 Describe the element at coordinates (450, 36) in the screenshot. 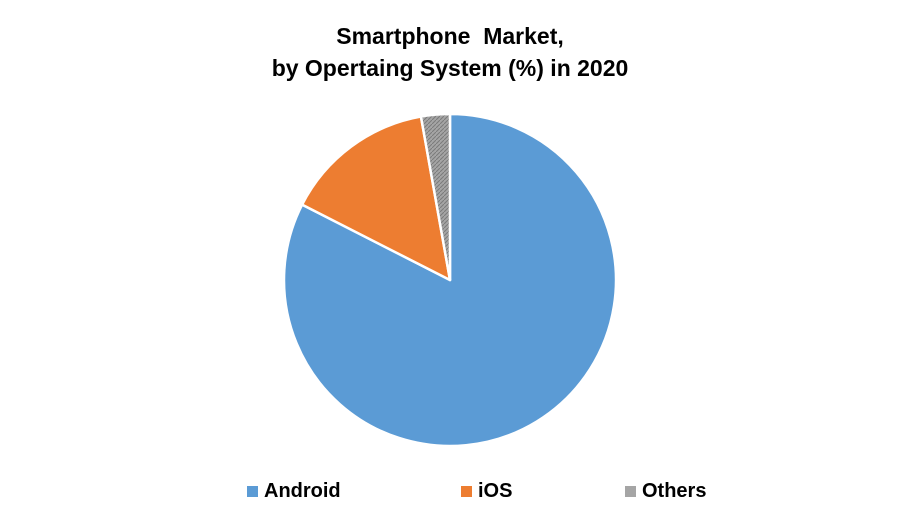

I see `chart-title-line1: Smartphone Market,` at that location.